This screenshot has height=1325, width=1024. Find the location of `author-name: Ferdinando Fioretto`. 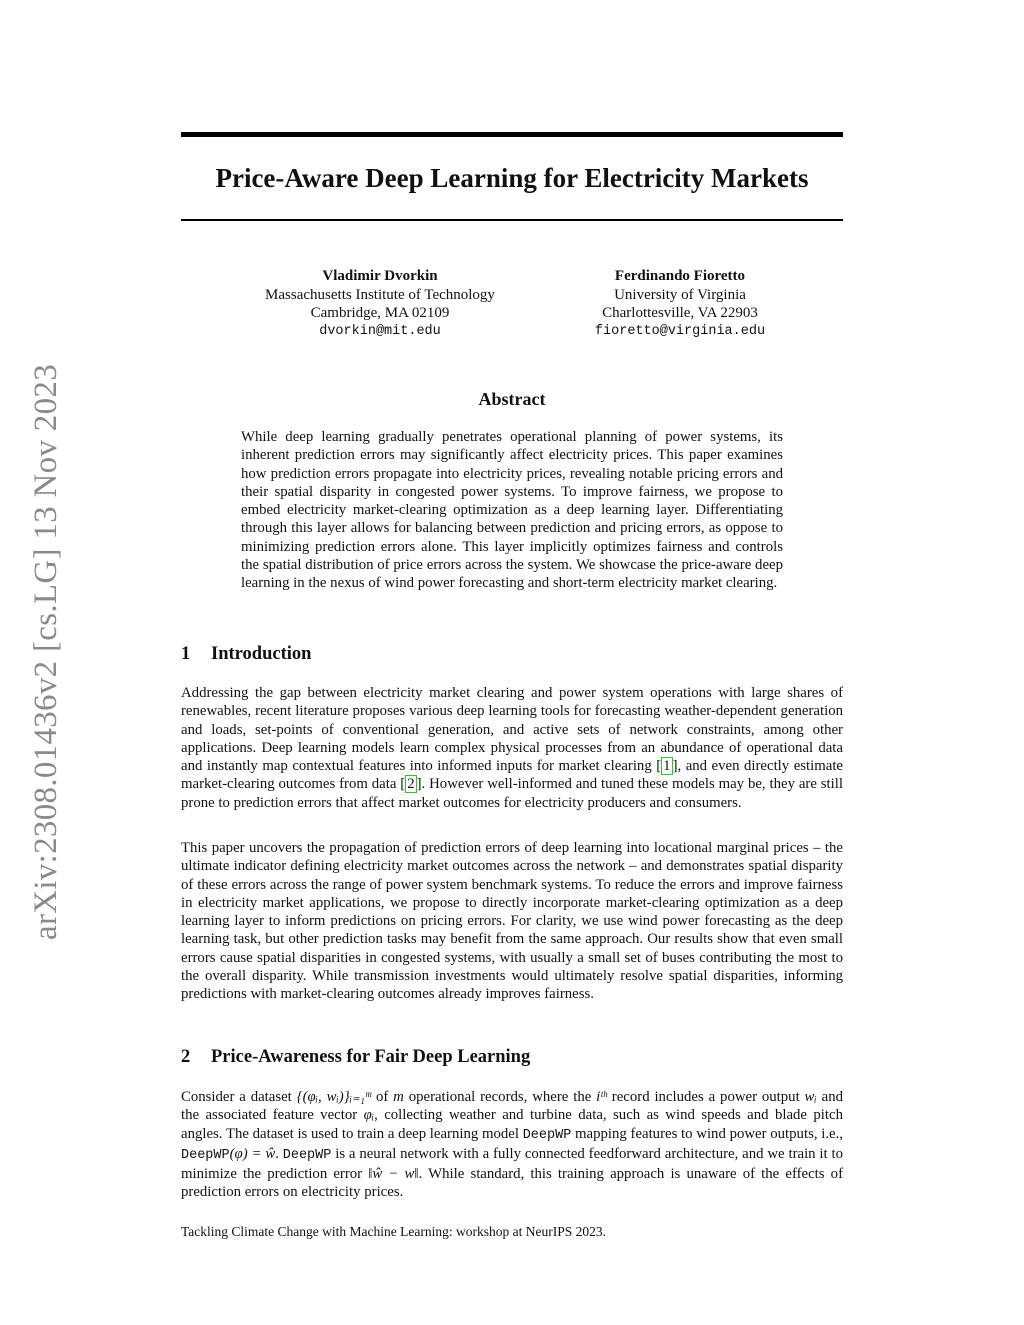

author-name: Ferdinando Fioretto is located at coordinates (680, 276).